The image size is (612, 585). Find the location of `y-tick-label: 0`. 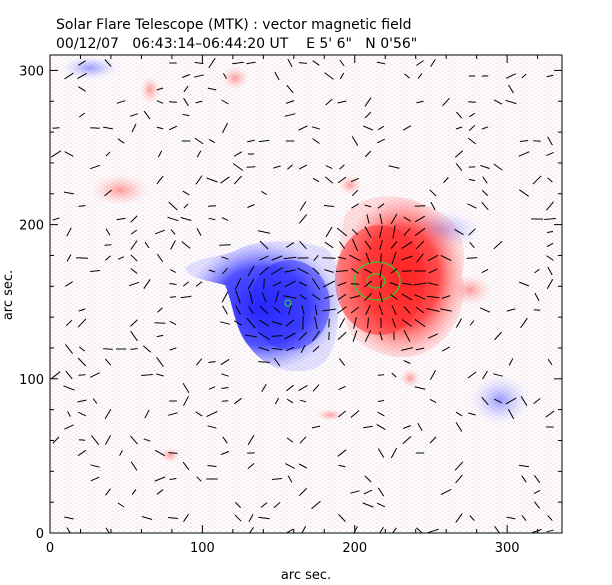

y-tick-label: 0 is located at coordinates (40, 534).